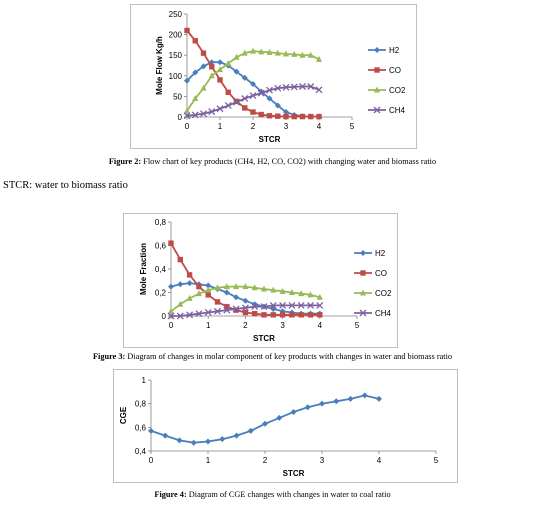 The image size is (545, 513). I want to click on fig3-legend-ch4-marker, so click(363, 313).